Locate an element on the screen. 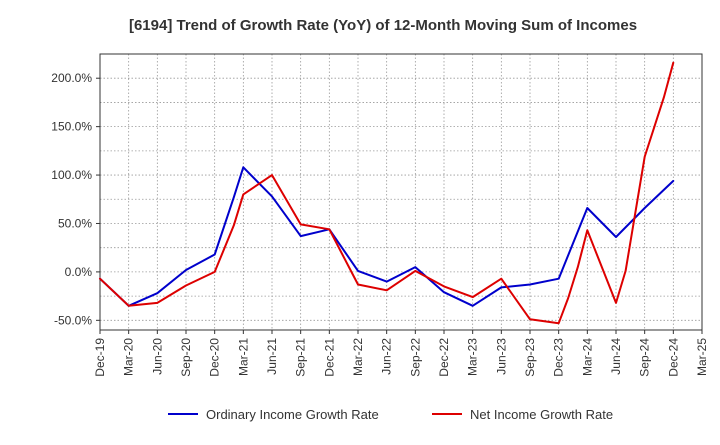 The image size is (720, 445). x-tick-label: Sep-23 is located at coordinates (530, 357).